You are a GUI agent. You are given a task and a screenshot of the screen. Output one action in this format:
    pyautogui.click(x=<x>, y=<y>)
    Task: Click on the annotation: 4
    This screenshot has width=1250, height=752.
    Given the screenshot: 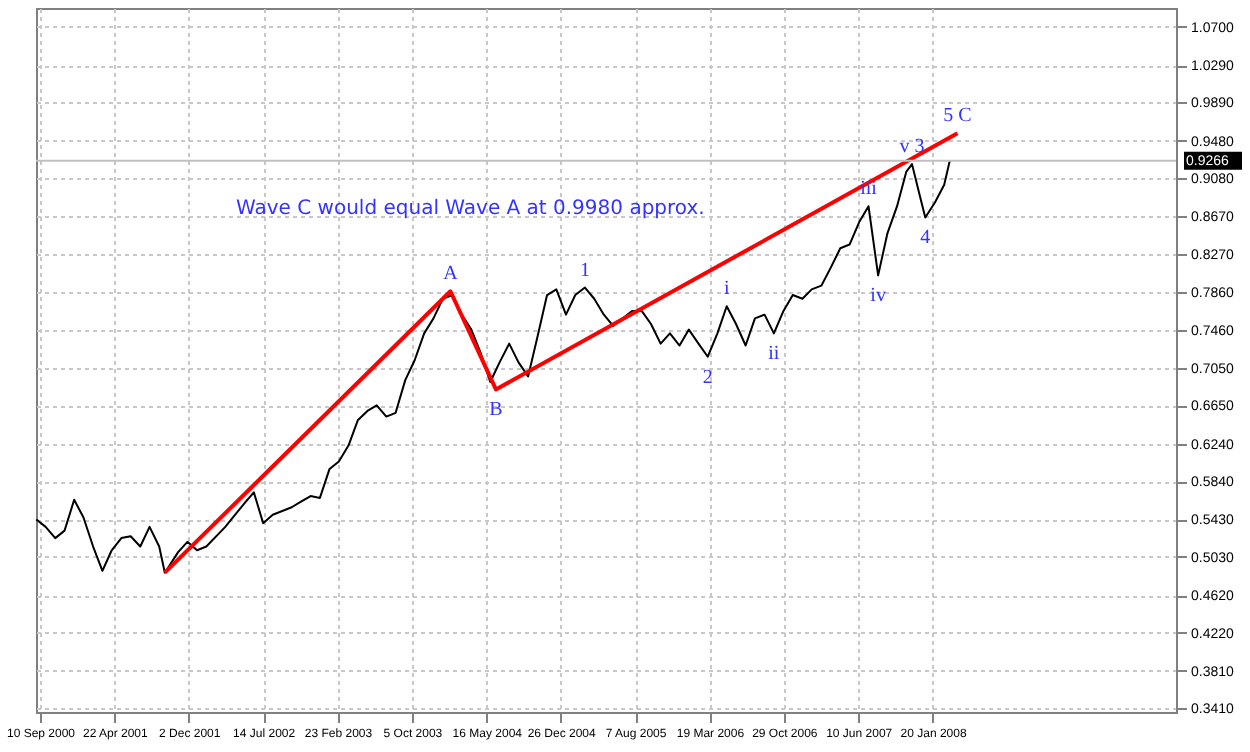 What is the action you would take?
    pyautogui.click(x=925, y=238)
    